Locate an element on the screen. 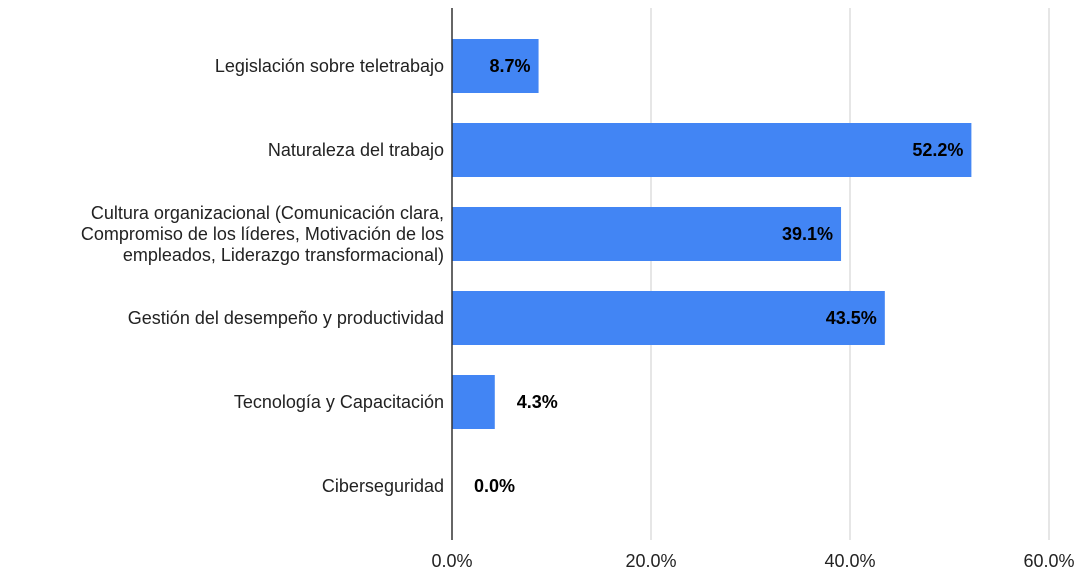 This screenshot has height=575, width=1090. y-tick-label: Ciberseguridad is located at coordinates (382, 485).